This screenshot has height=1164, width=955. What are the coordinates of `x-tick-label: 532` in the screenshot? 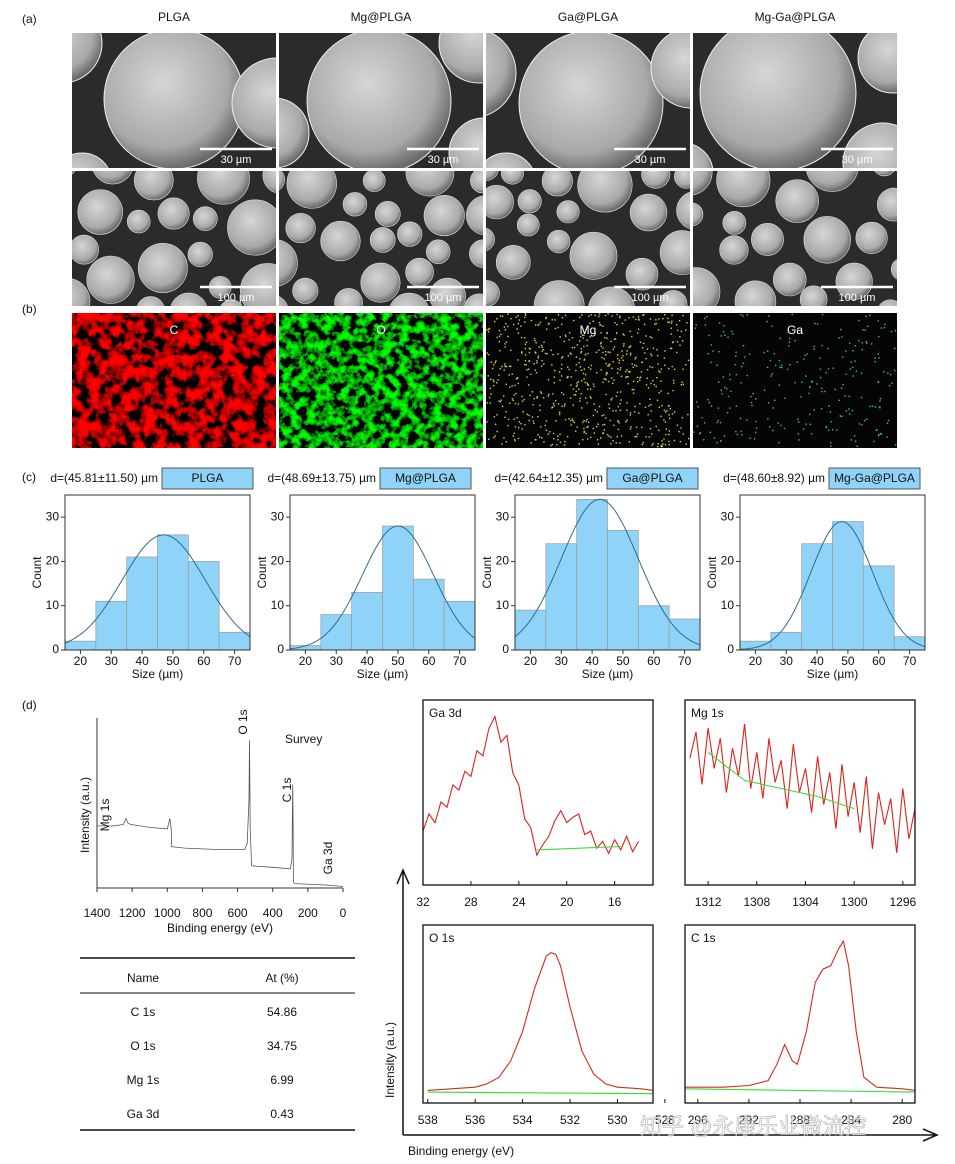 It's located at (570, 1120).